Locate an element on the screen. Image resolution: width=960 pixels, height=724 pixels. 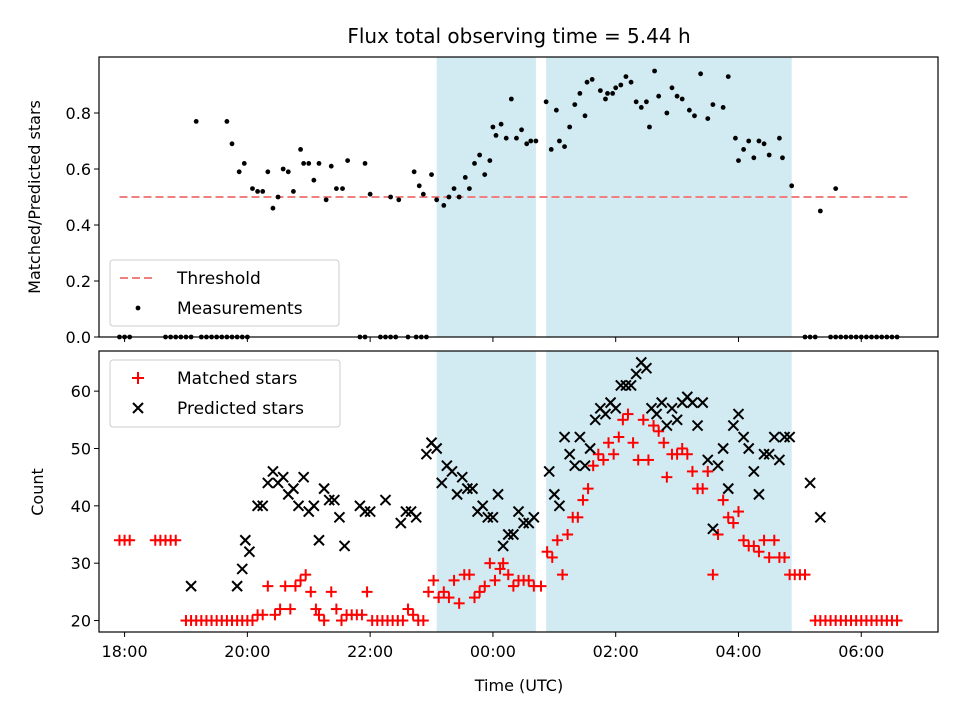
top-ylabel: Matched/Predicted stars is located at coordinates (34, 197).